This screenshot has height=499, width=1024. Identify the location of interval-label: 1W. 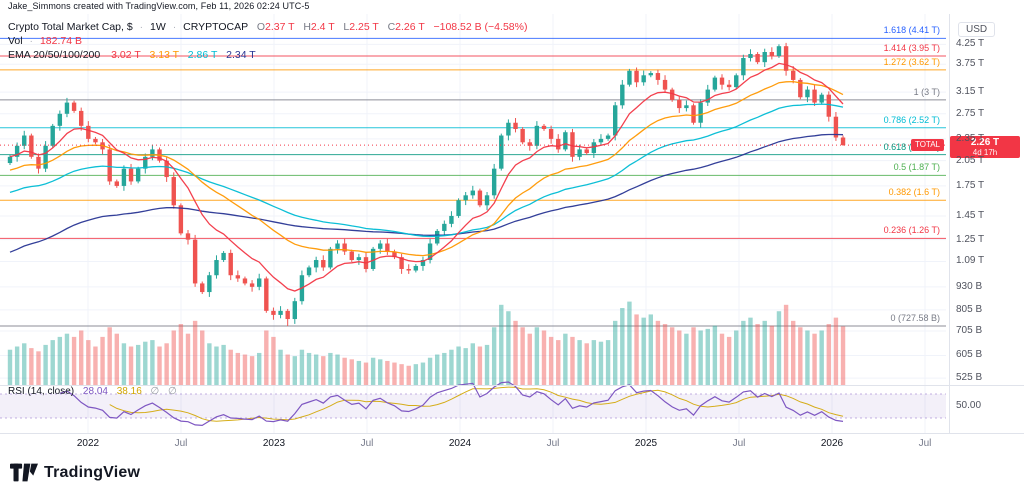
(158, 27).